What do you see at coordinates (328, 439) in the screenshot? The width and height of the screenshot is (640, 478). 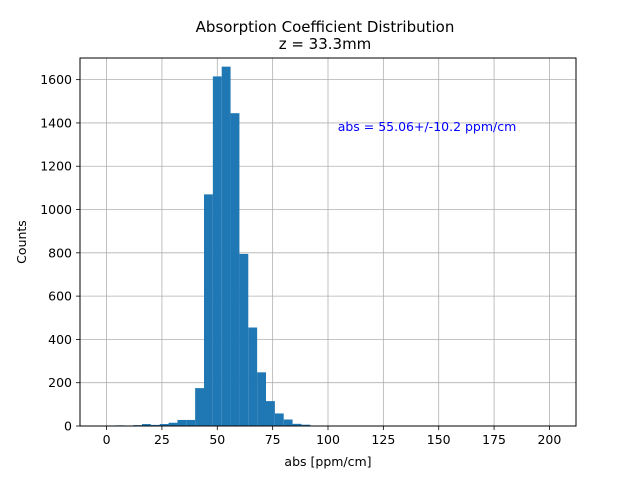 I see `x-tick-label: 100` at bounding box center [328, 439].